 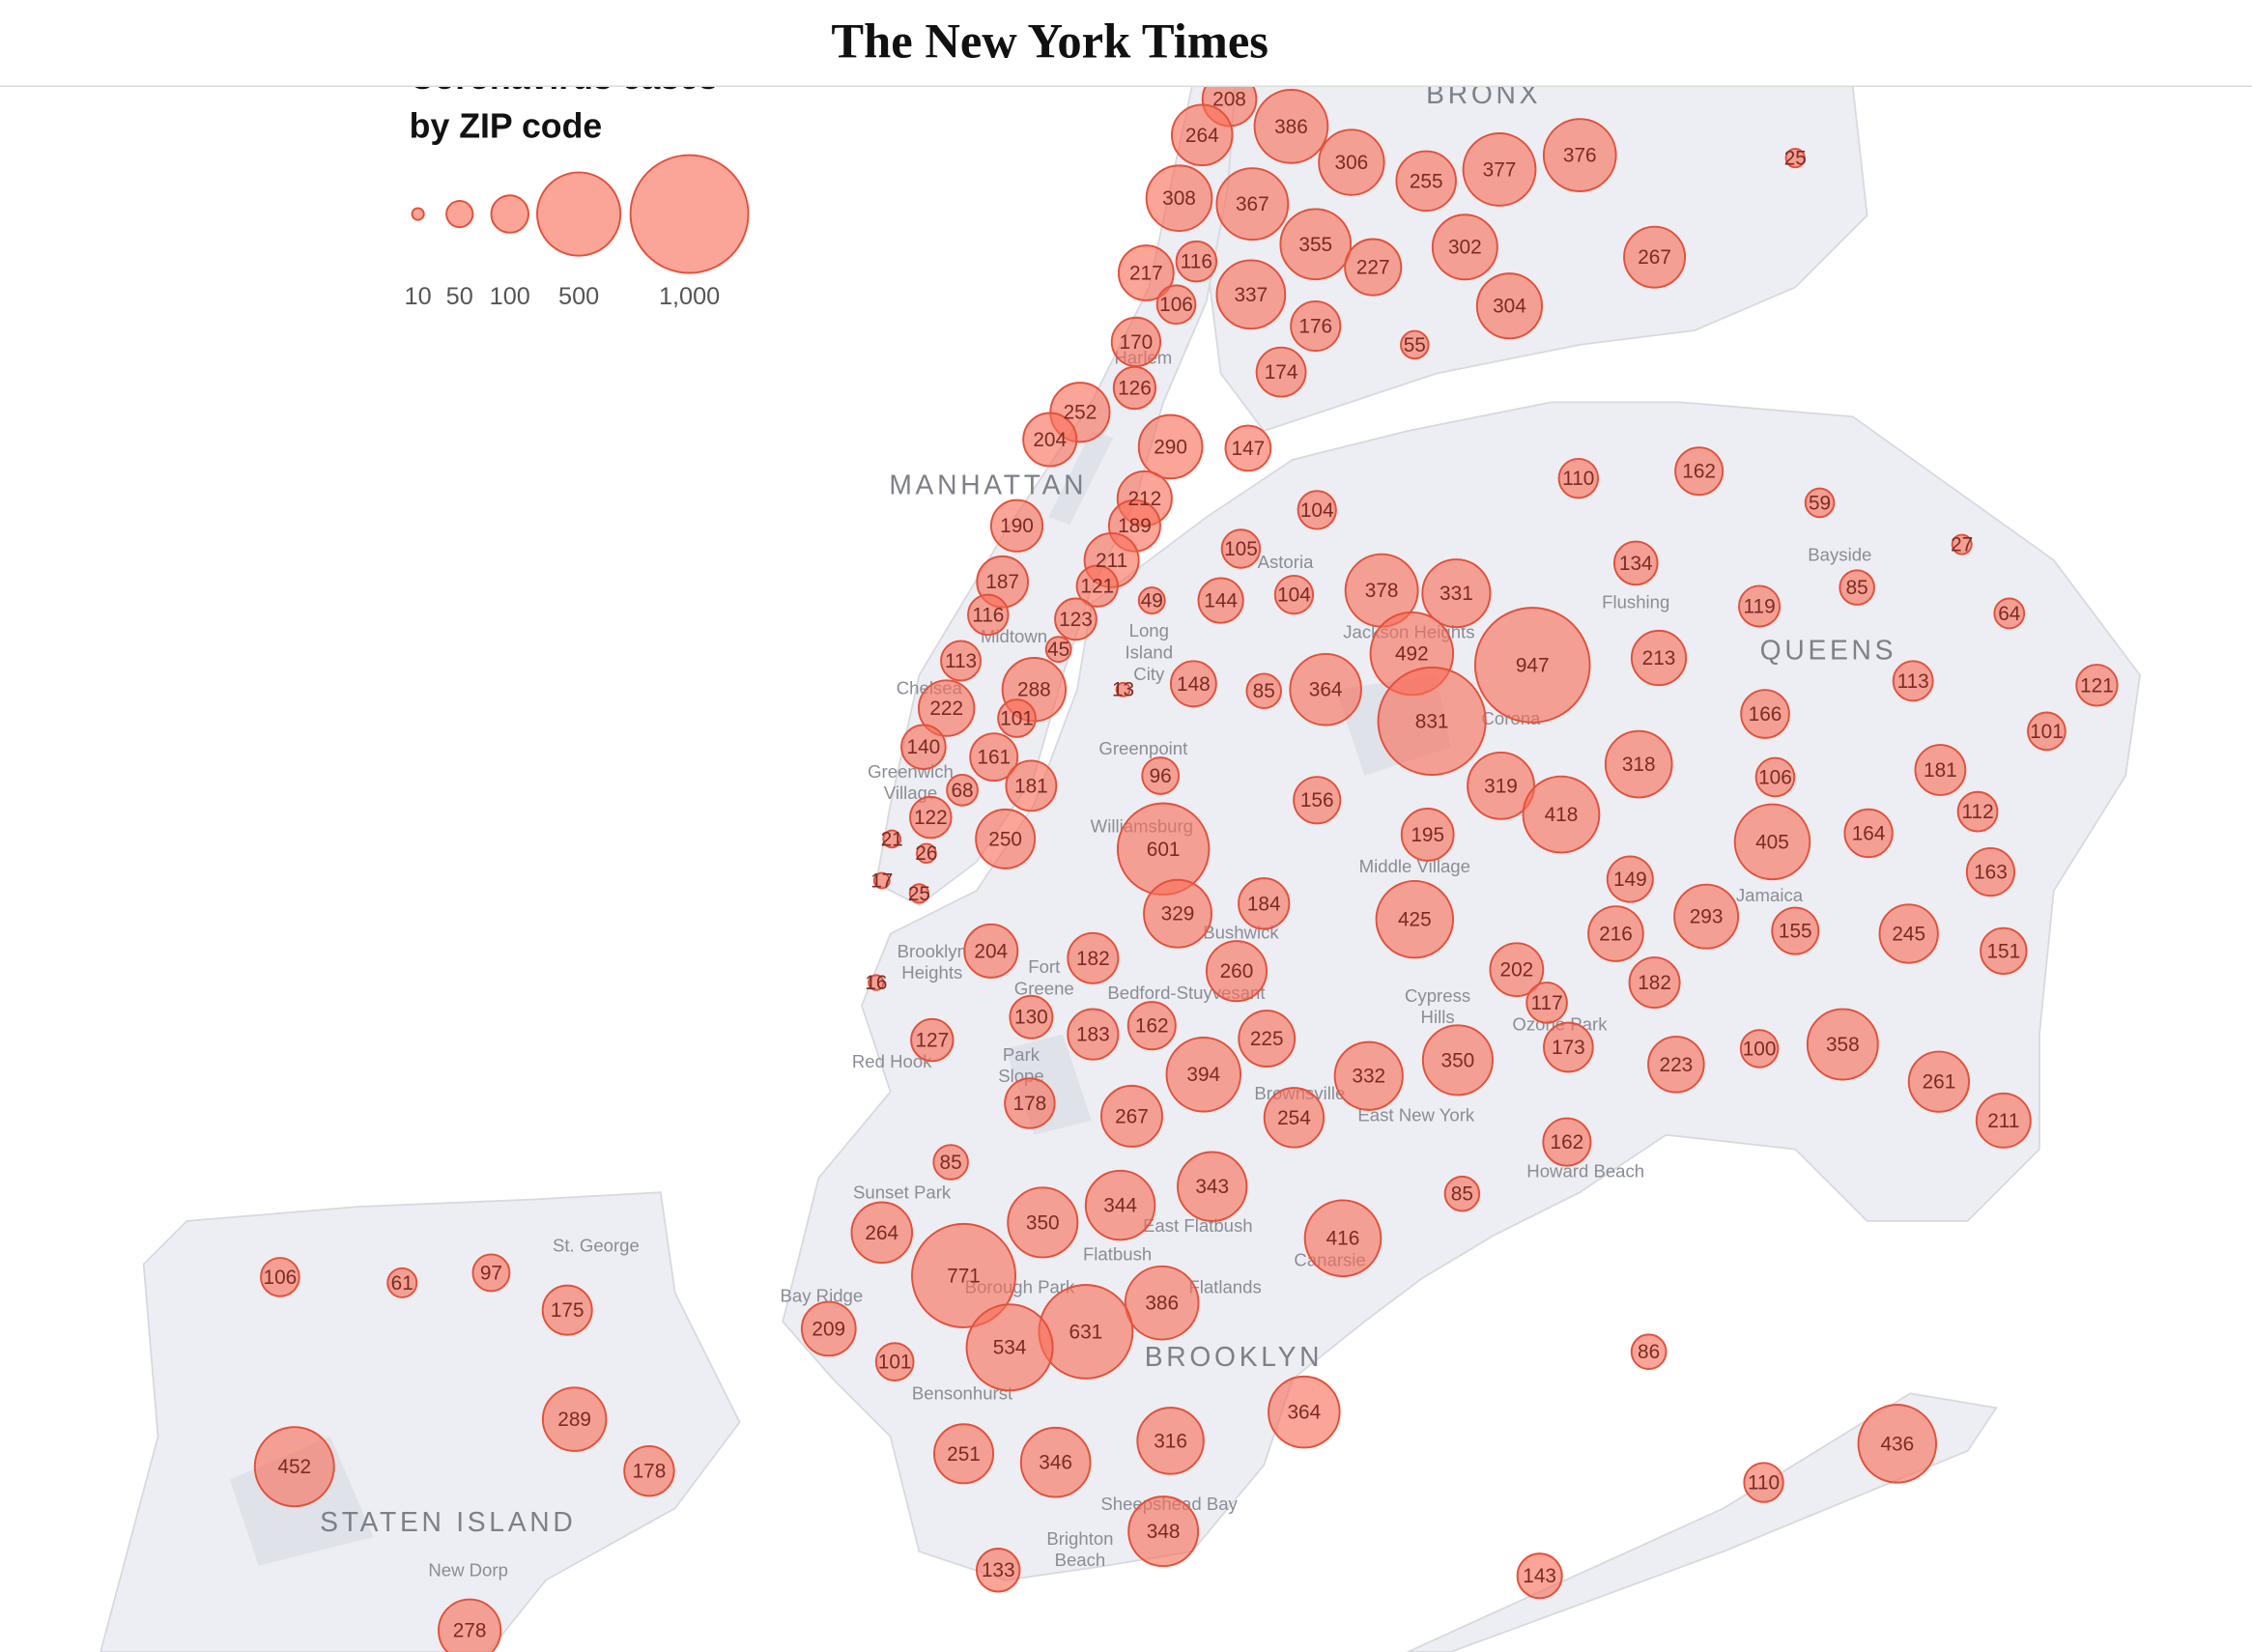 What do you see at coordinates (448, 1521) in the screenshot?
I see `borough-label: STATEN ISLAND` at bounding box center [448, 1521].